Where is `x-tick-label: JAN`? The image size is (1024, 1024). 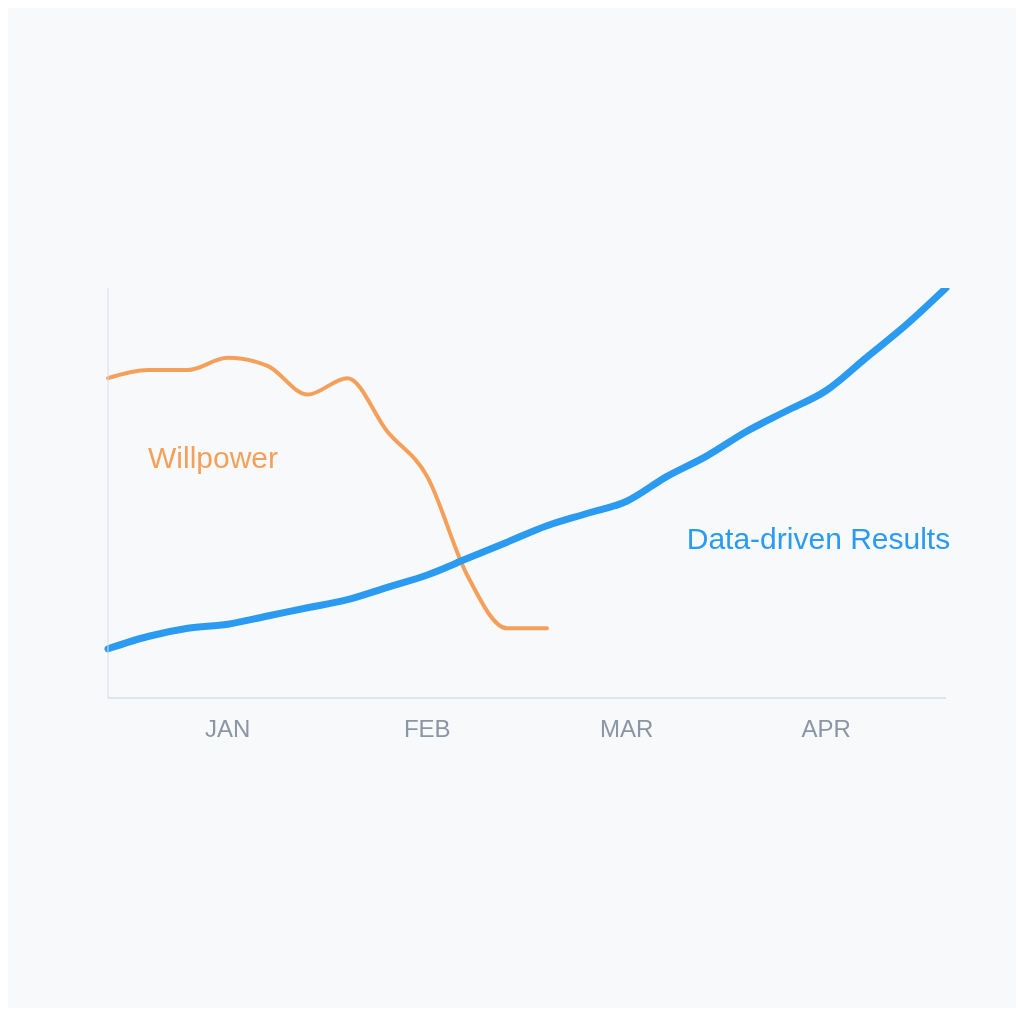
x-tick-label: JAN is located at coordinates (228, 729).